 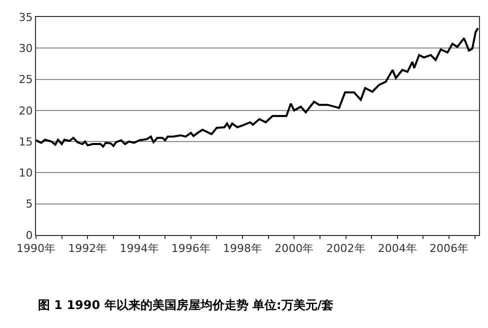 What do you see at coordinates (449, 249) in the screenshot?
I see `x-tick-label: 2006年` at bounding box center [449, 249].